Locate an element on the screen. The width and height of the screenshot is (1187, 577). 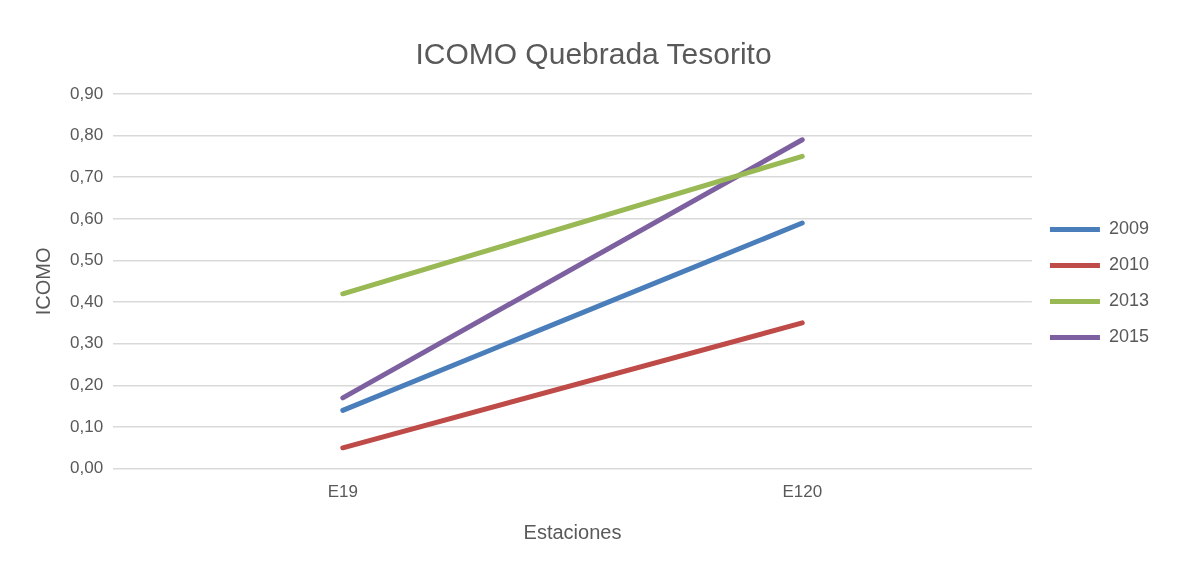
x-tick-label: E19 is located at coordinates (342, 492).